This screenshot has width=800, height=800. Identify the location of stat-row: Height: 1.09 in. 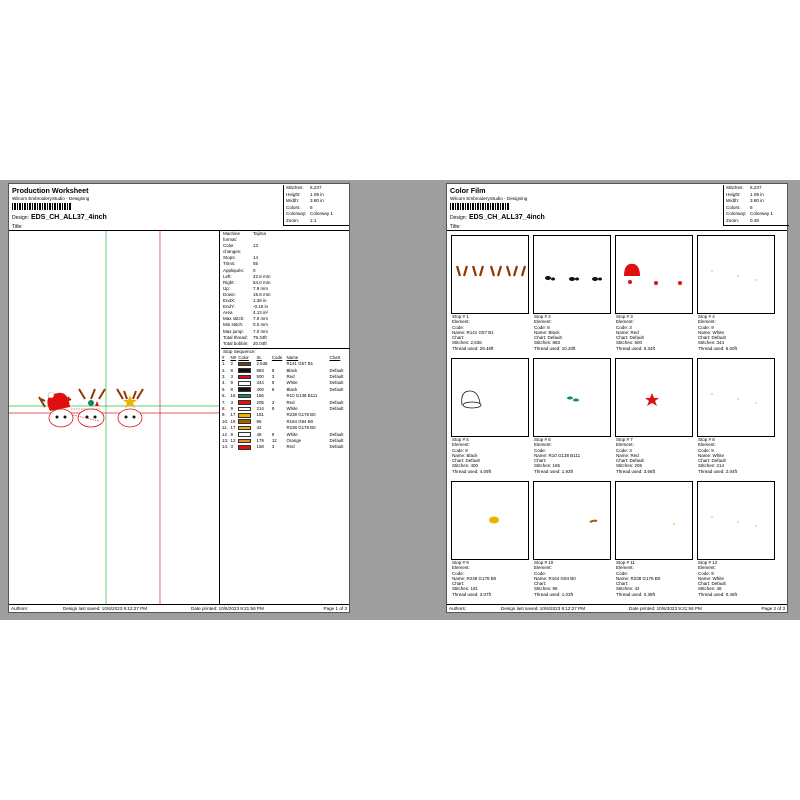
(305, 194).